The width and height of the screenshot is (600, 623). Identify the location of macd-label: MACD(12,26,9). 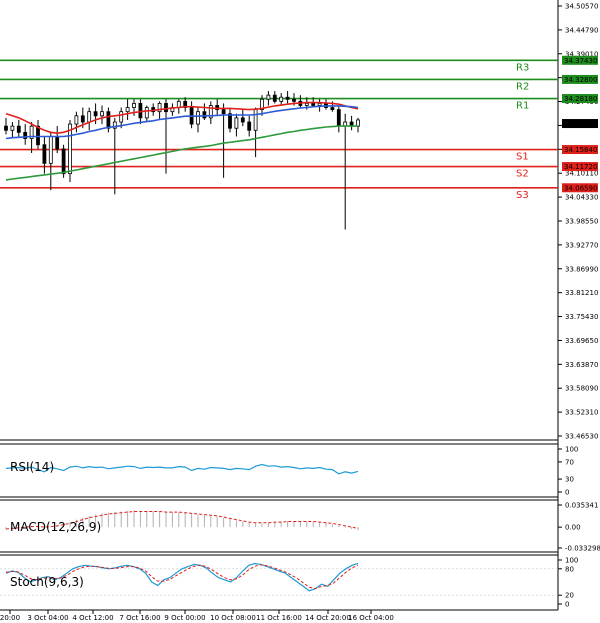
(55, 527).